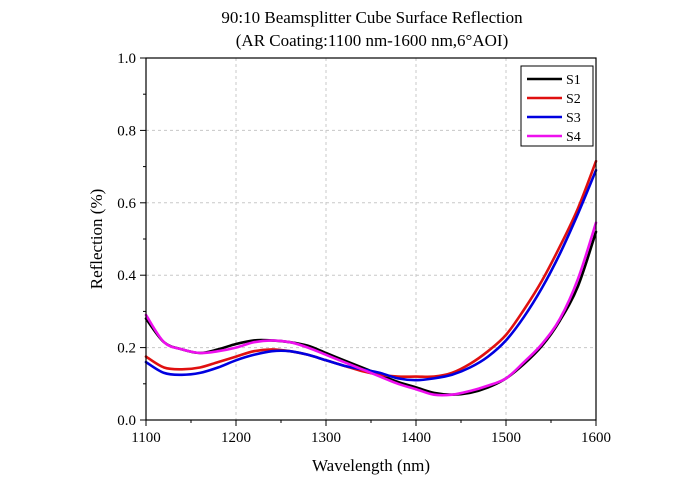 Image resolution: width=700 pixels, height=498 pixels. I want to click on legend-label-s1: S1, so click(573, 80).